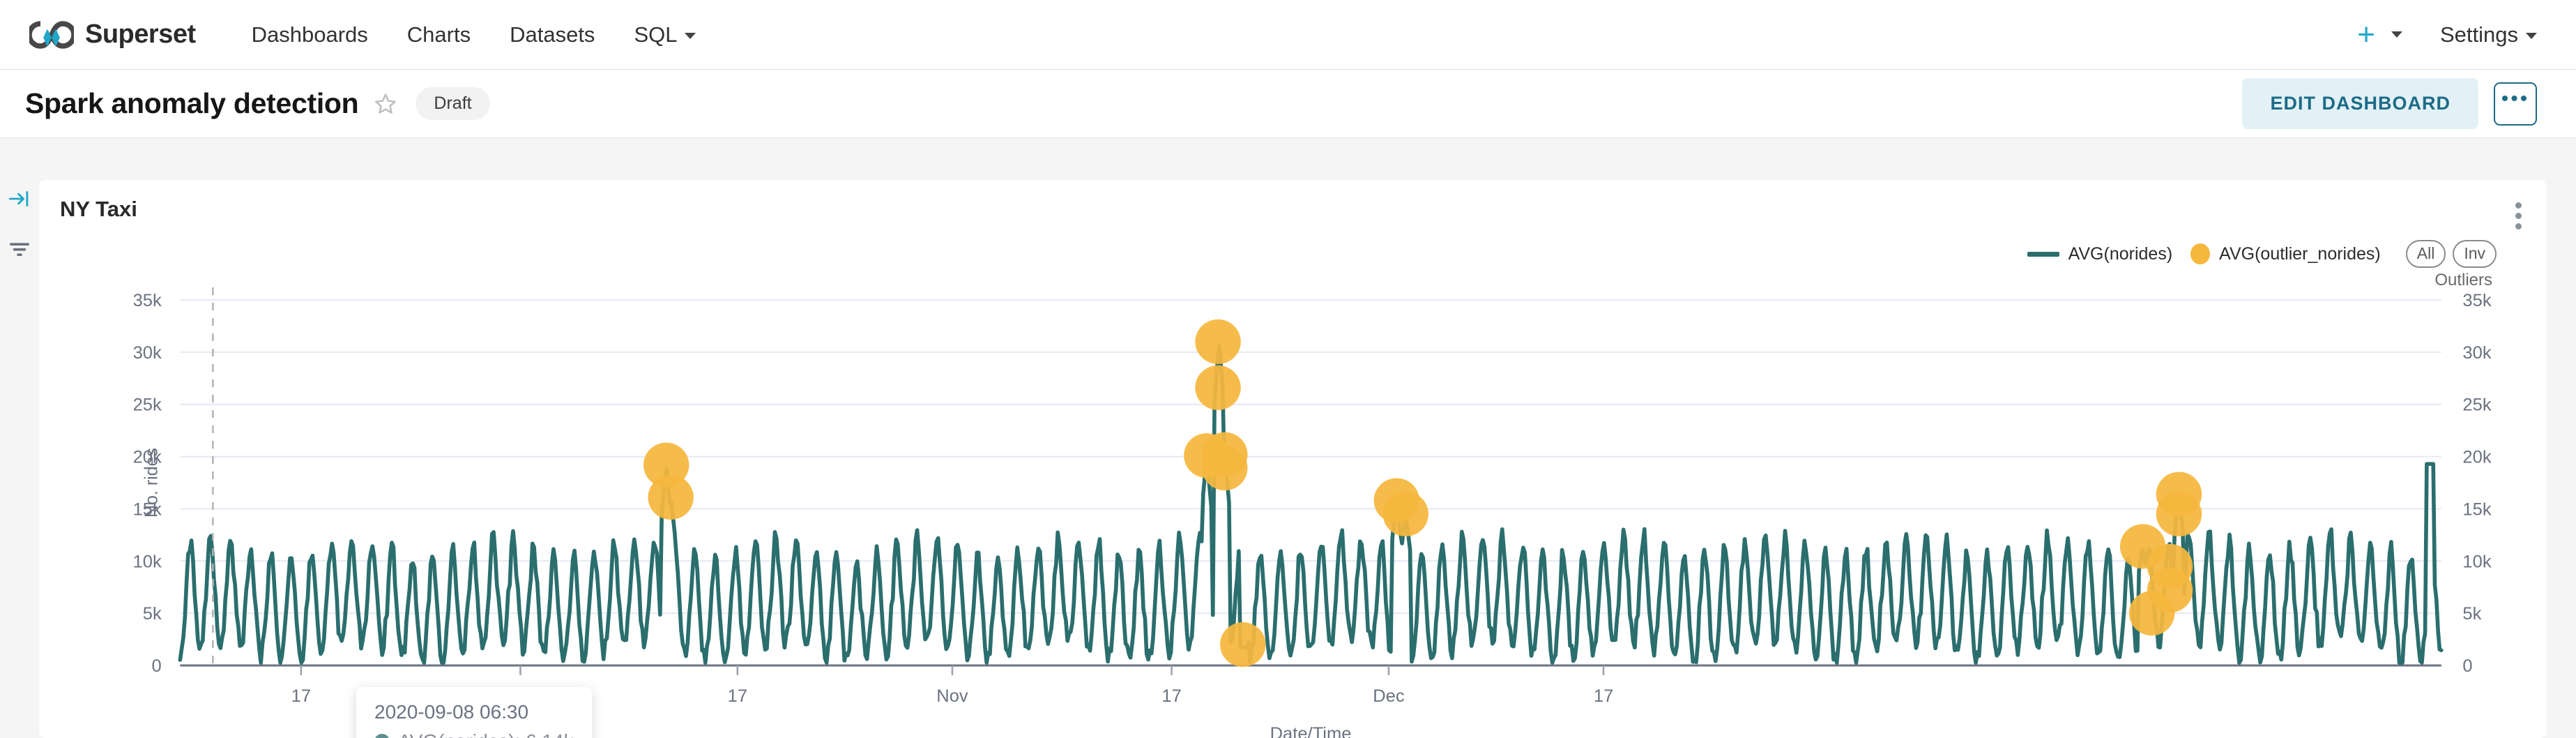 Image resolution: width=2576 pixels, height=738 pixels. I want to click on y-axis-right-tick-label: 10k, so click(2477, 562).